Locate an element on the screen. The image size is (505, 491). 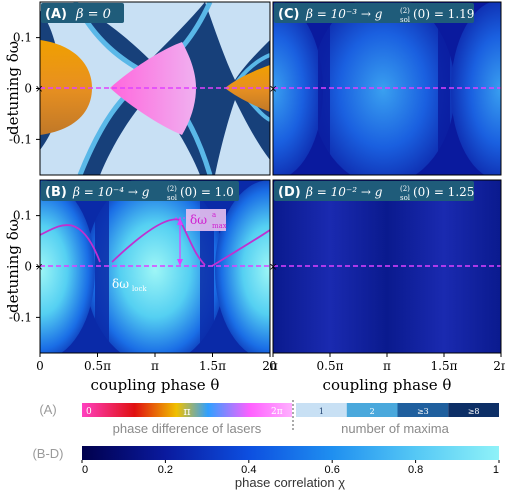
y-tick-label-bottom: 0 is located at coordinates (28, 267).